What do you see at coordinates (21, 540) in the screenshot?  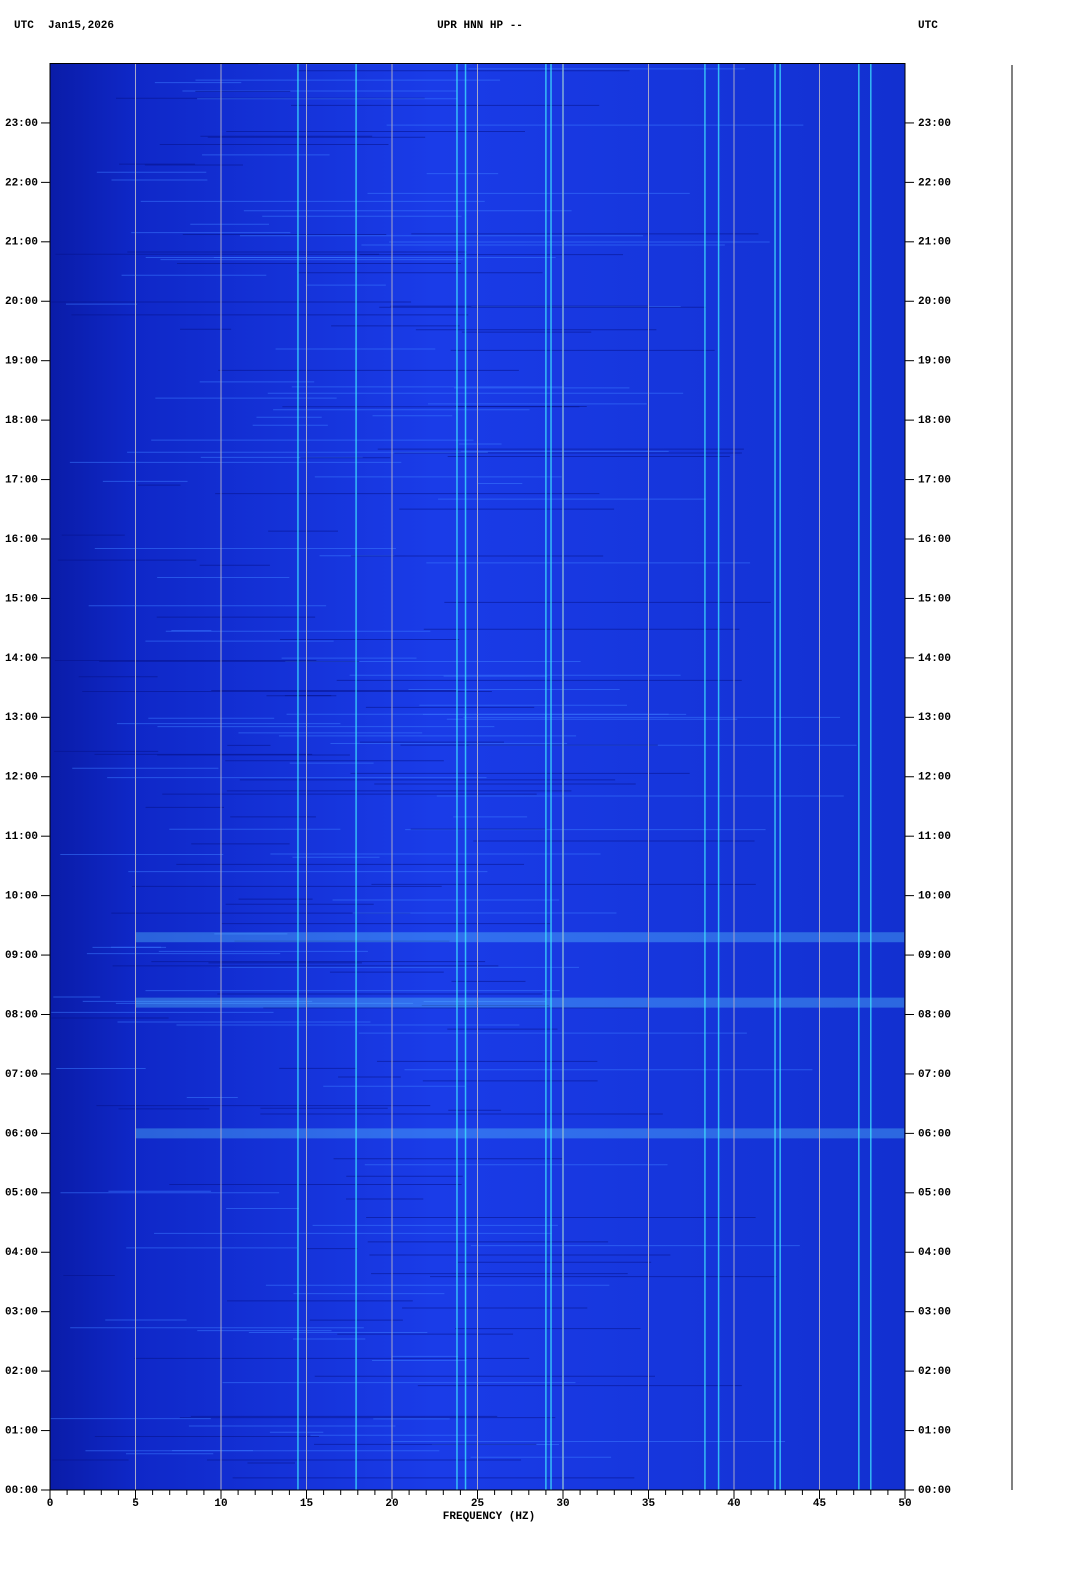 I see `y-tick-label-left: 16:00` at bounding box center [21, 540].